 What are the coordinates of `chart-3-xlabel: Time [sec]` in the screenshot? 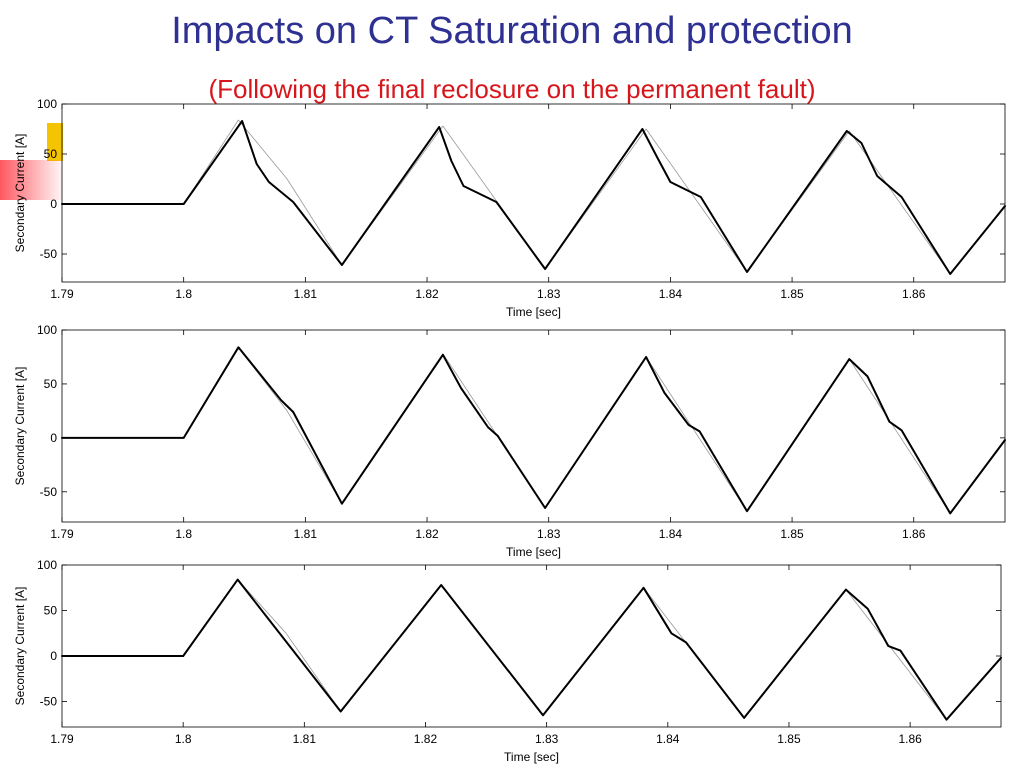 It's located at (531, 757).